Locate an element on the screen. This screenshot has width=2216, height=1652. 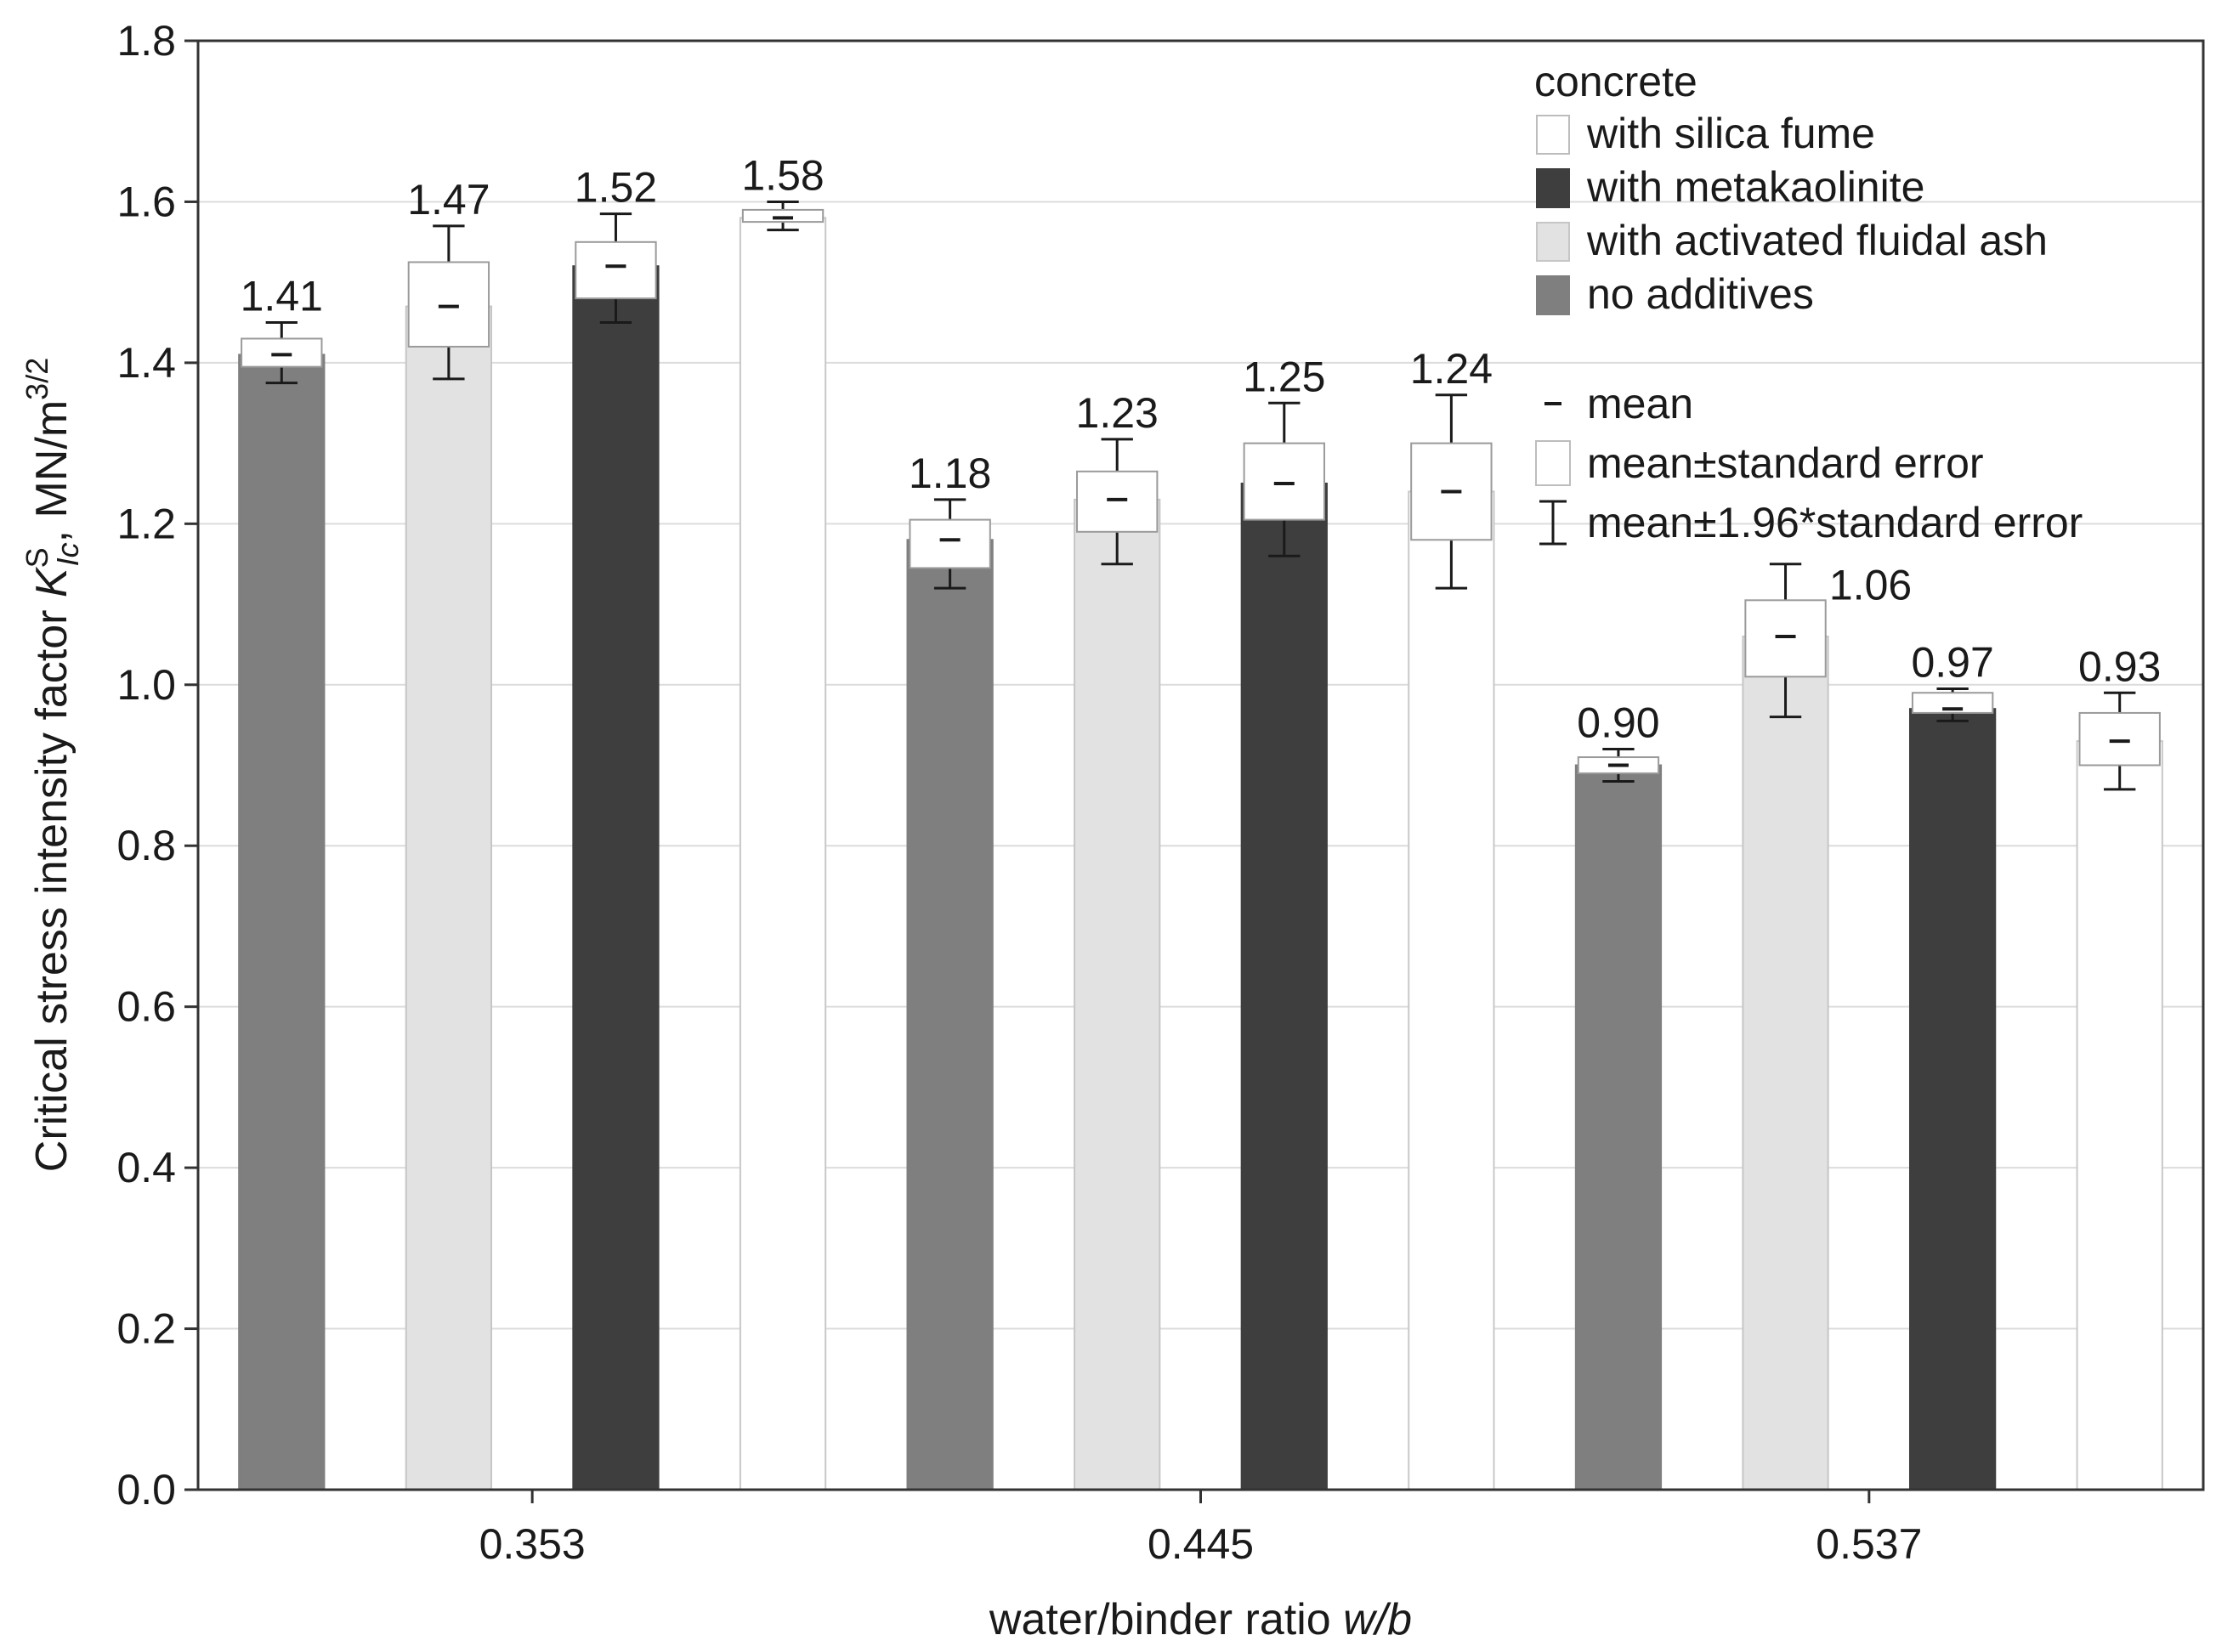
y-tick-label: 0.2 is located at coordinates (146, 1329).